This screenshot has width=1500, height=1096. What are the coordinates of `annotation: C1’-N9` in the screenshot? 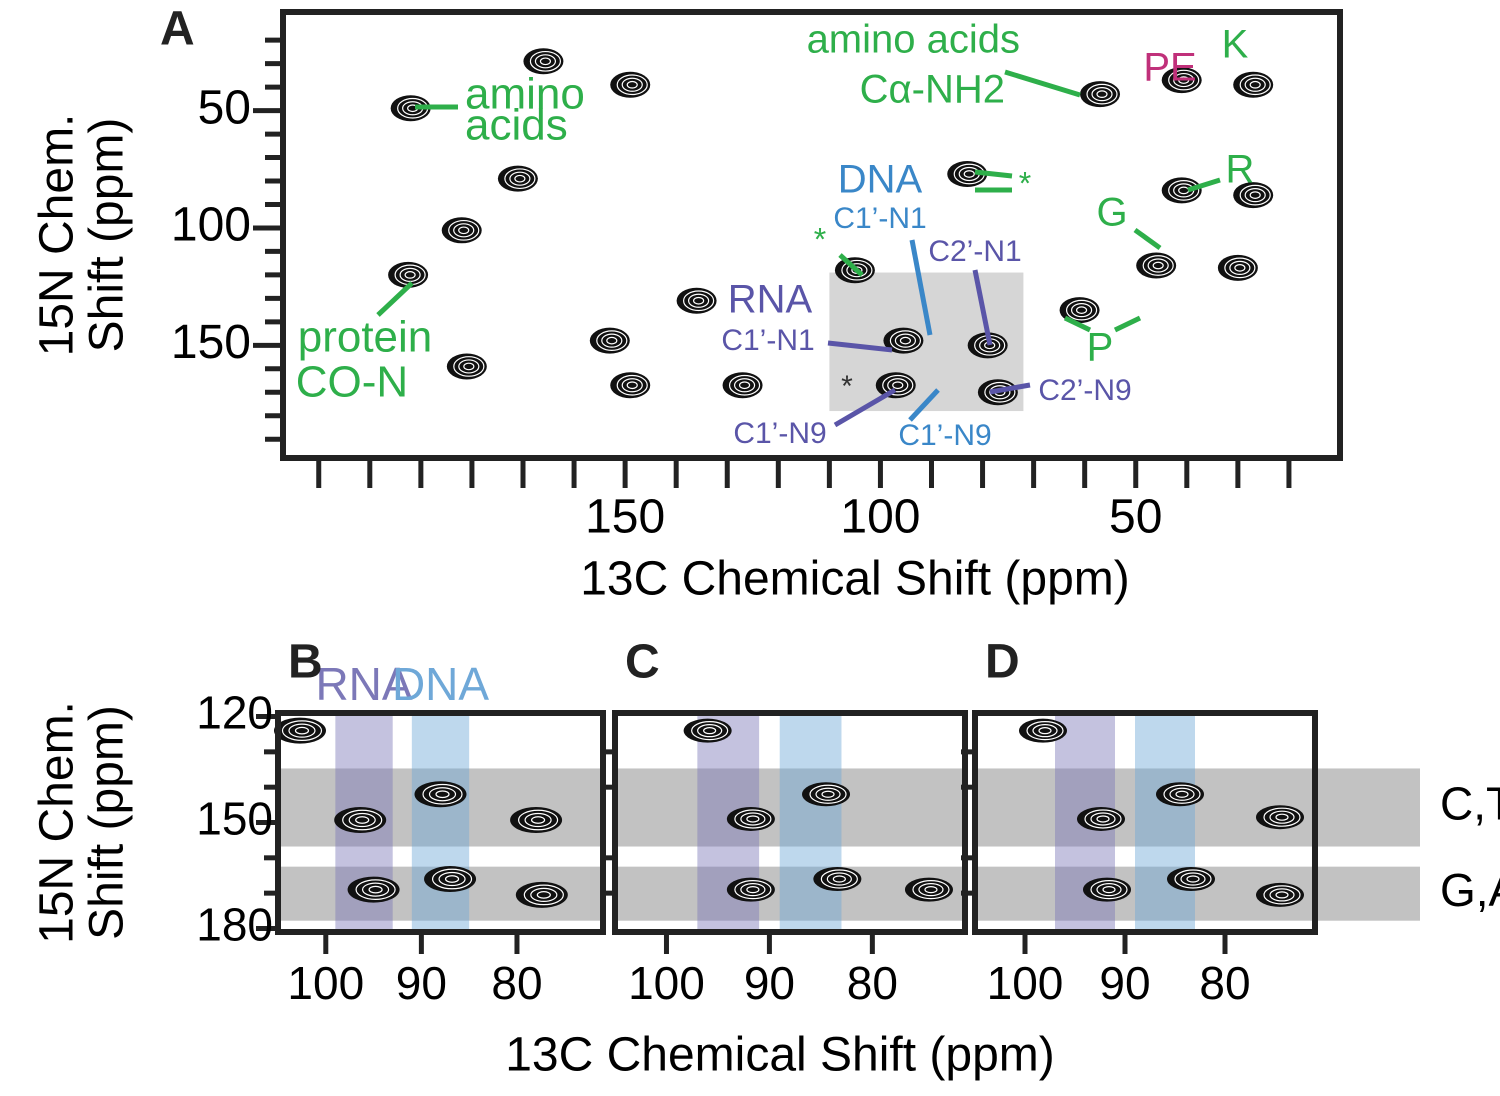 It's located at (779, 433).